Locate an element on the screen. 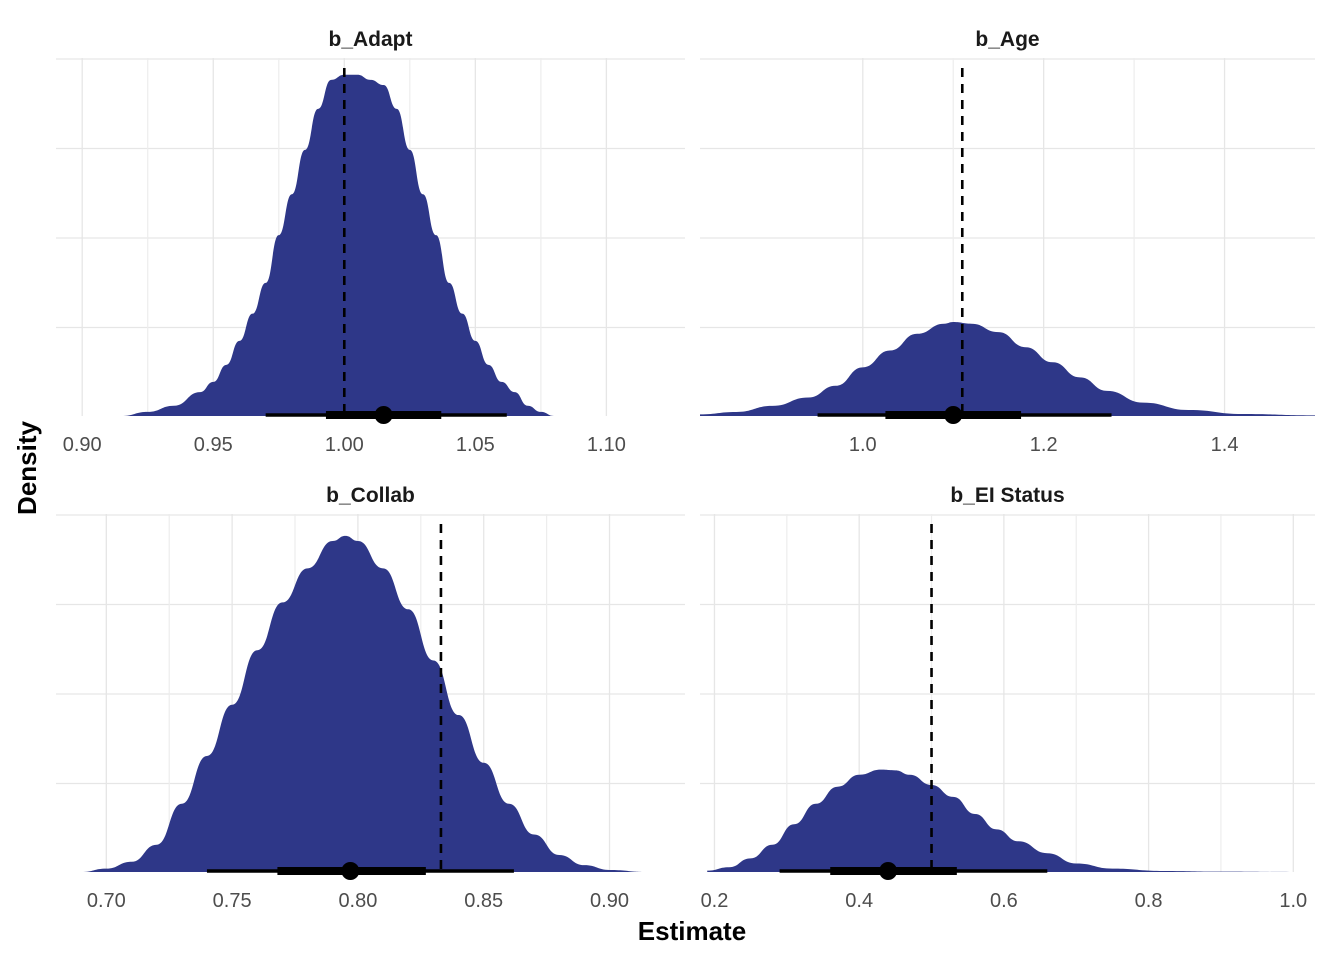 Image resolution: width=1344 pixels, height=960 pixels. x-tick-label: 0.70 is located at coordinates (106, 901).